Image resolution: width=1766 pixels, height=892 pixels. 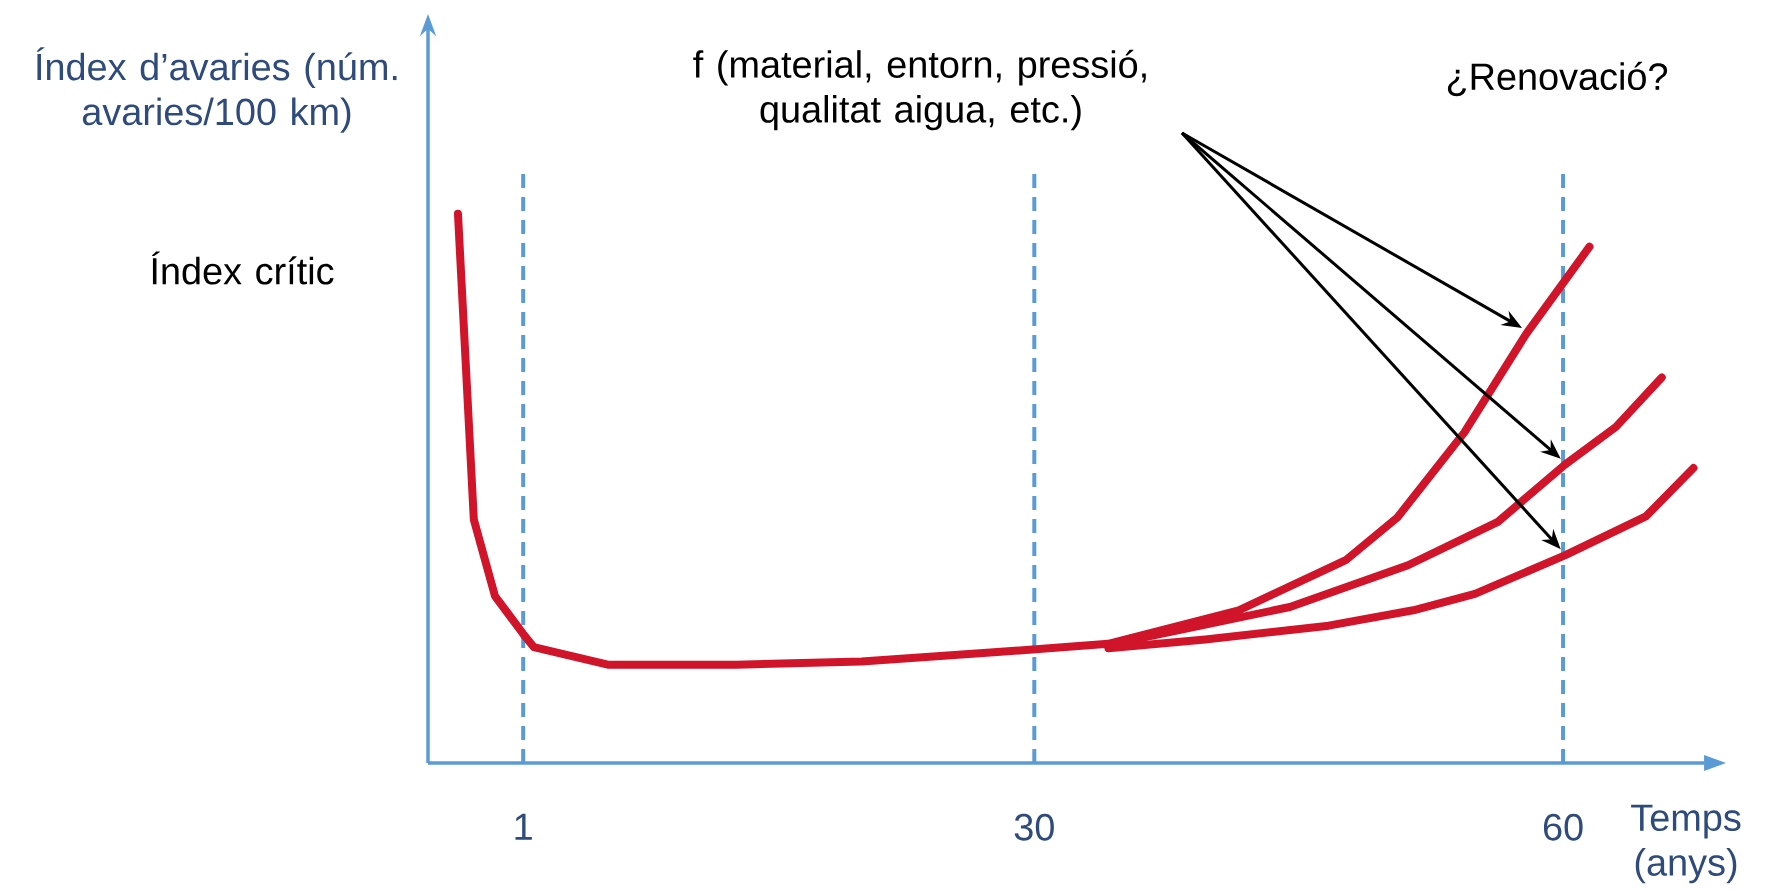 I want to click on x-tick-label: 30, so click(x=1034, y=827).